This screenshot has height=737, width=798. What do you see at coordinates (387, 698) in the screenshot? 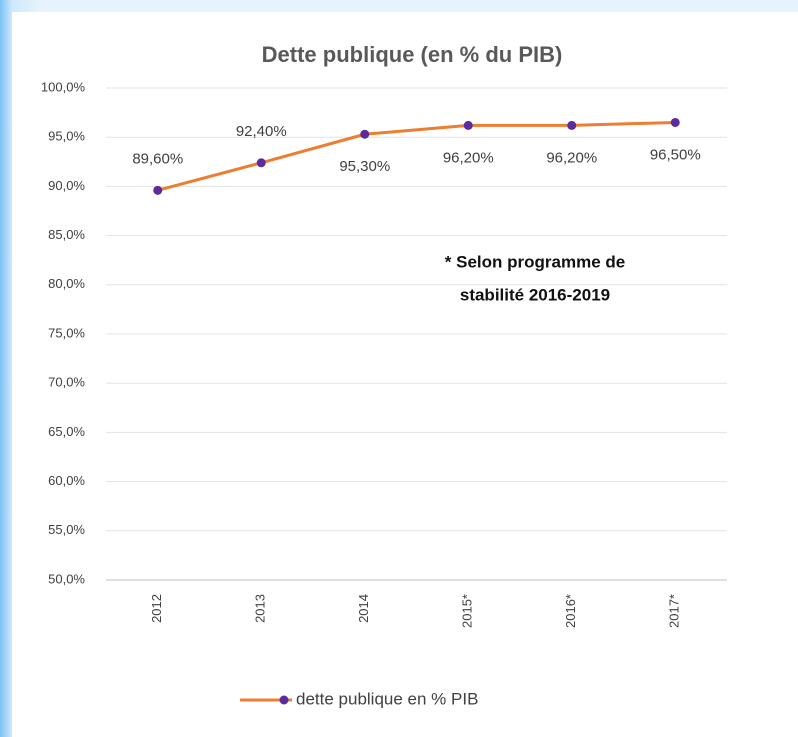
I see `legend-label: dette publique en % PIB` at bounding box center [387, 698].